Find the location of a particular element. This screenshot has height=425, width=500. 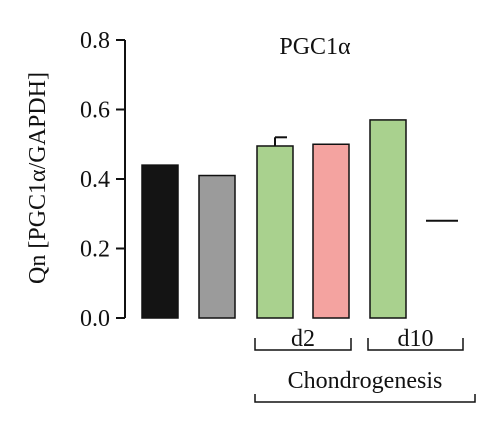

group-annotations: d2 d10 Chondrogenesis is located at coordinates (365, 364).